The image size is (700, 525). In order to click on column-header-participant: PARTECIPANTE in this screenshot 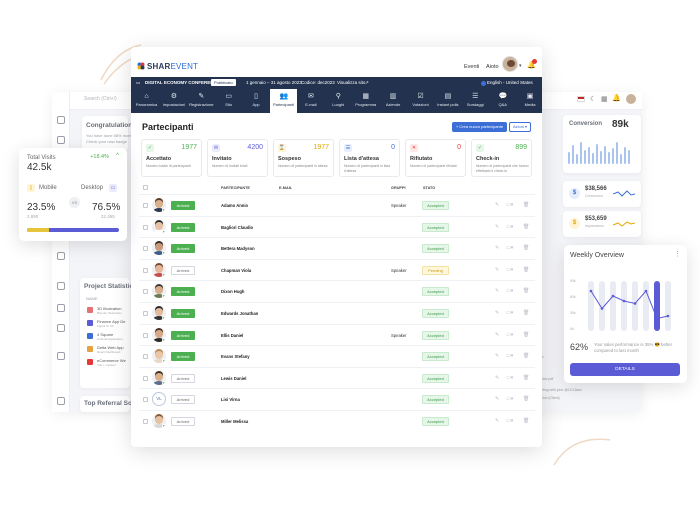, I will do `click(235, 188)`.